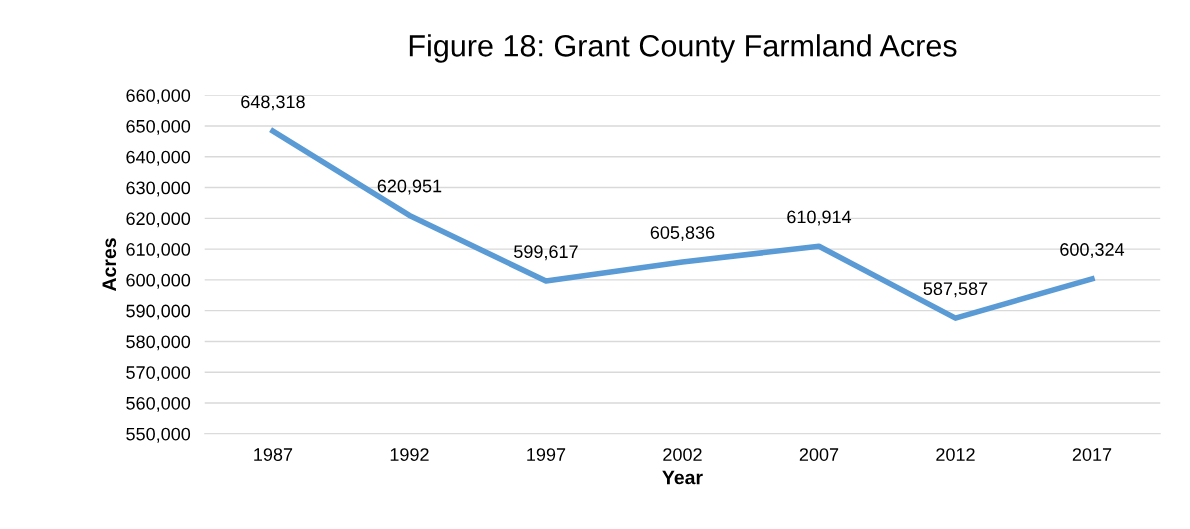 The height and width of the screenshot is (529, 1190). What do you see at coordinates (158, 343) in the screenshot?
I see `y-tick-label: 580,000` at bounding box center [158, 343].